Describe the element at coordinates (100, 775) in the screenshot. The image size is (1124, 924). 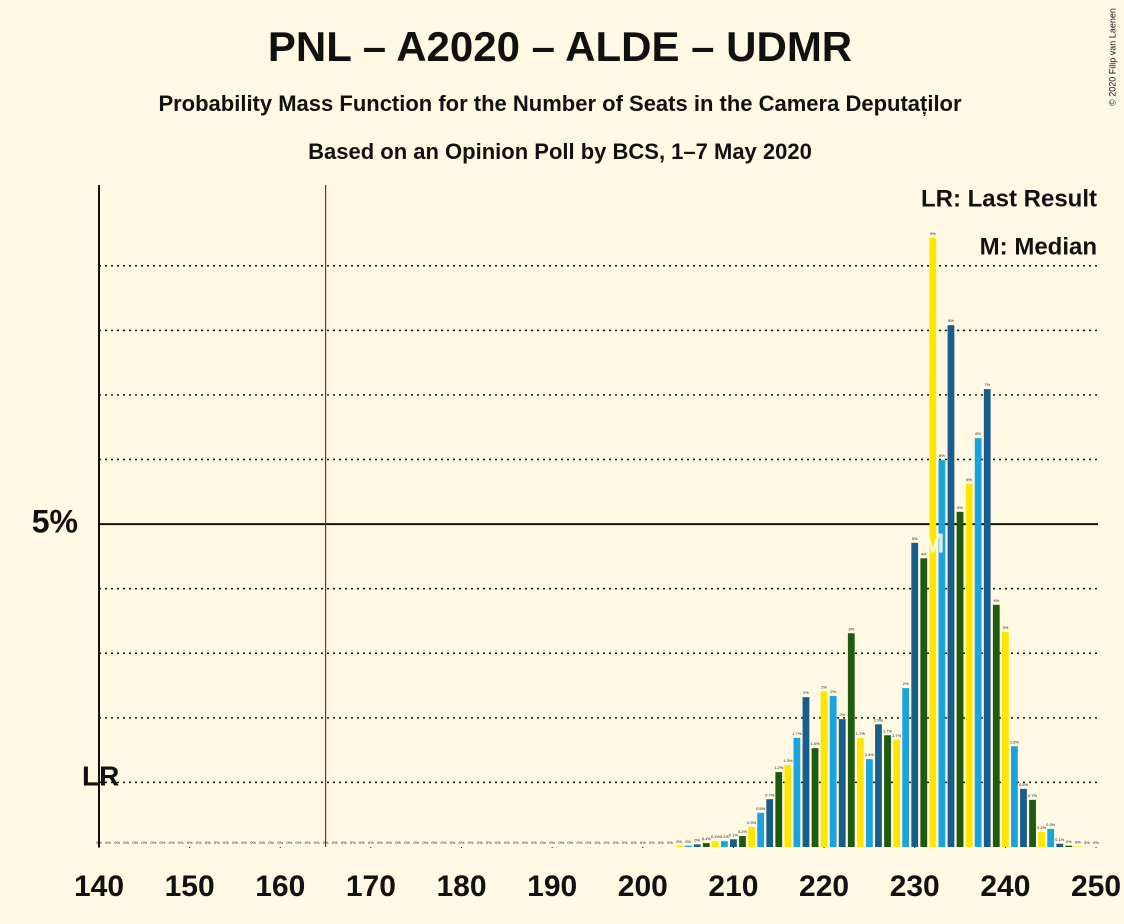
I see `last-result-label: LR` at that location.